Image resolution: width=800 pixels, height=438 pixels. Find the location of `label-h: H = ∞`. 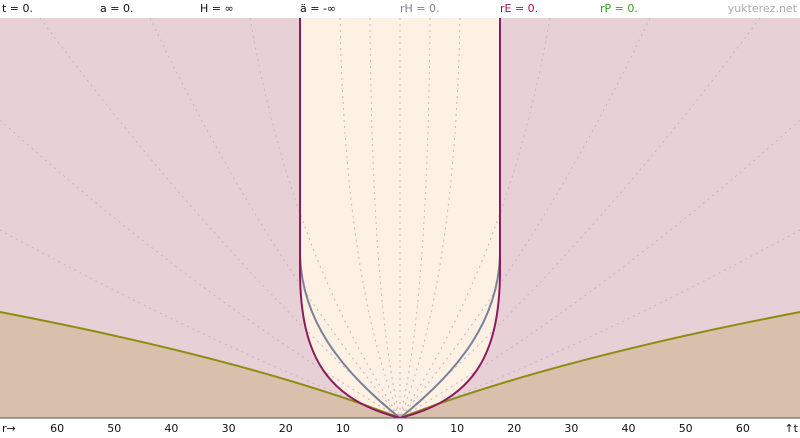

label-h: H = ∞ is located at coordinates (217, 8).